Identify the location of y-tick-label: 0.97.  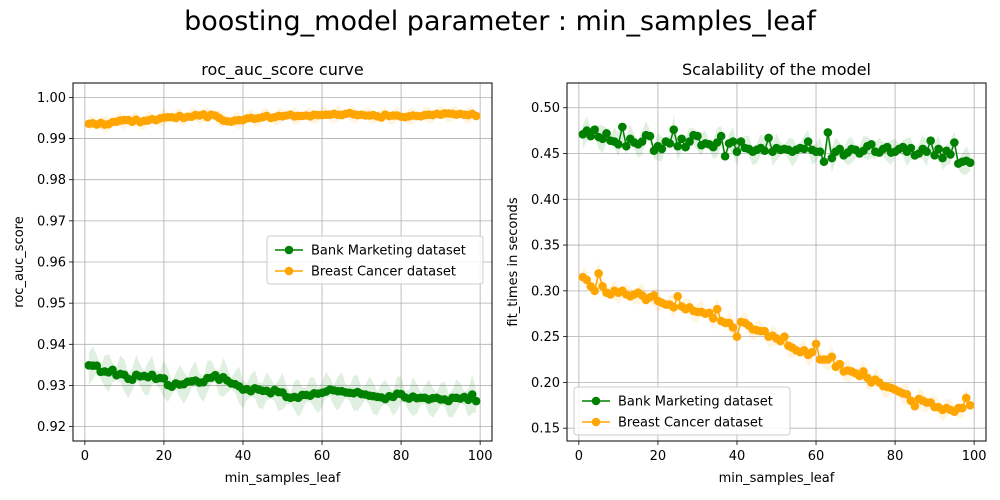
(51, 221).